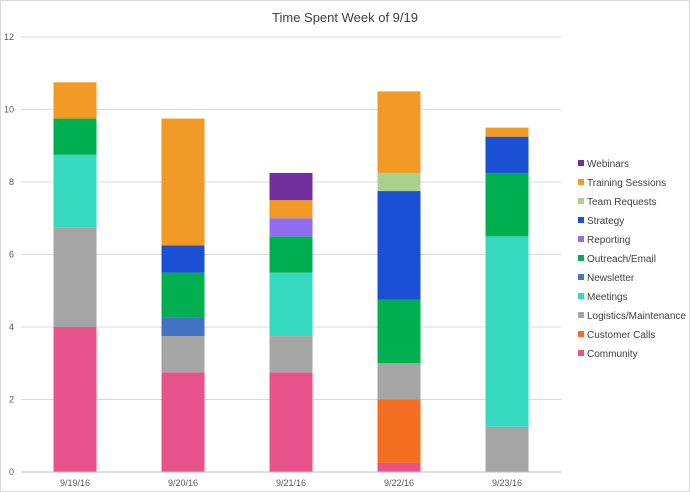  Describe the element at coordinates (11, 327) in the screenshot. I see `y-tick-label: 4` at that location.